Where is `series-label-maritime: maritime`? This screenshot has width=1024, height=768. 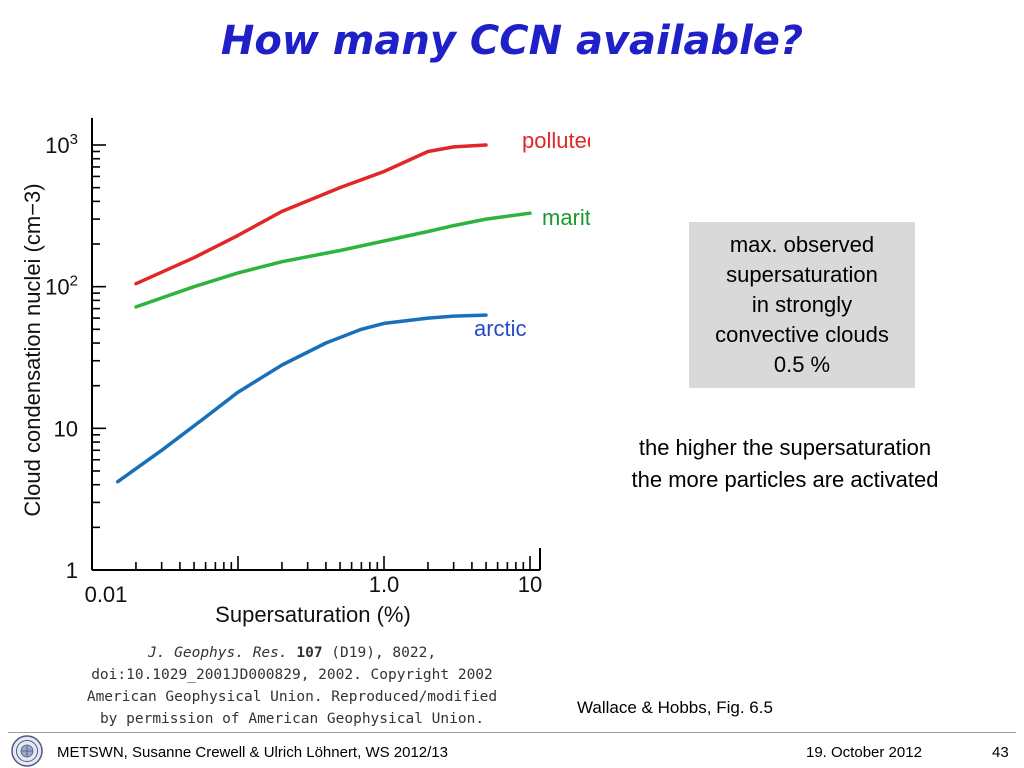 series-label-maritime: maritime is located at coordinates (566, 217).